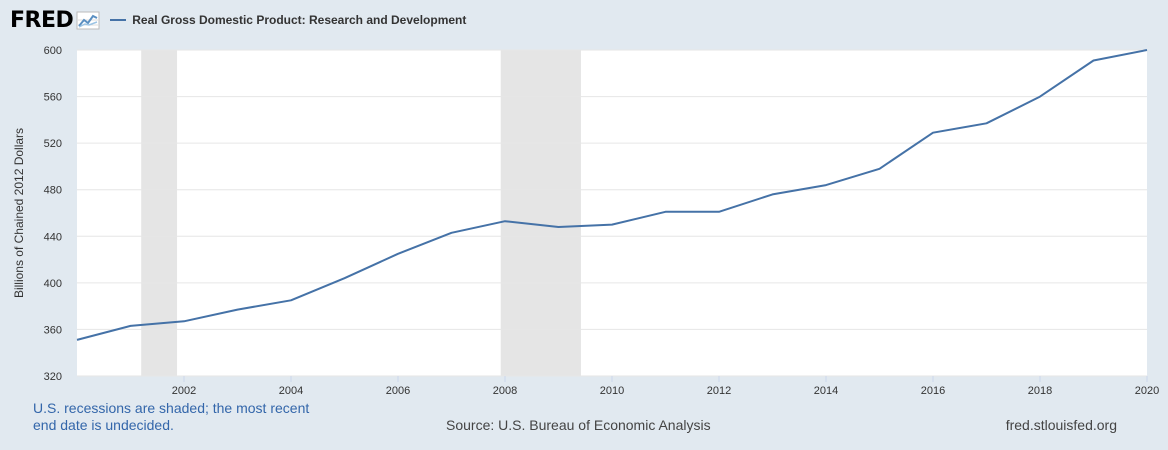 This screenshot has width=1168, height=450. Describe the element at coordinates (505, 391) in the screenshot. I see `x-tick-label: 2008` at that location.